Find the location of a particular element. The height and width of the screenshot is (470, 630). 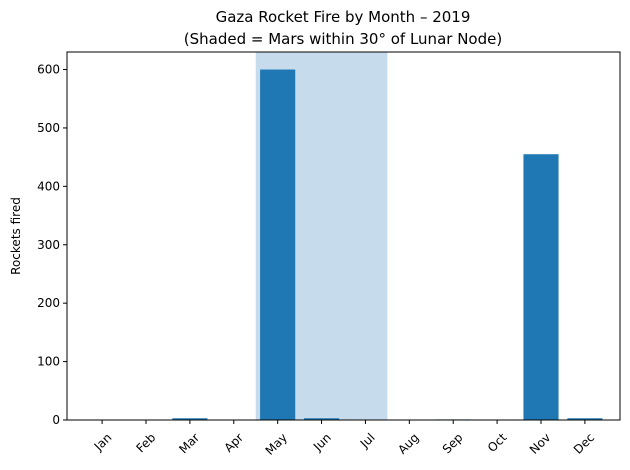

x-tick-label: Oct is located at coordinates (497, 442).